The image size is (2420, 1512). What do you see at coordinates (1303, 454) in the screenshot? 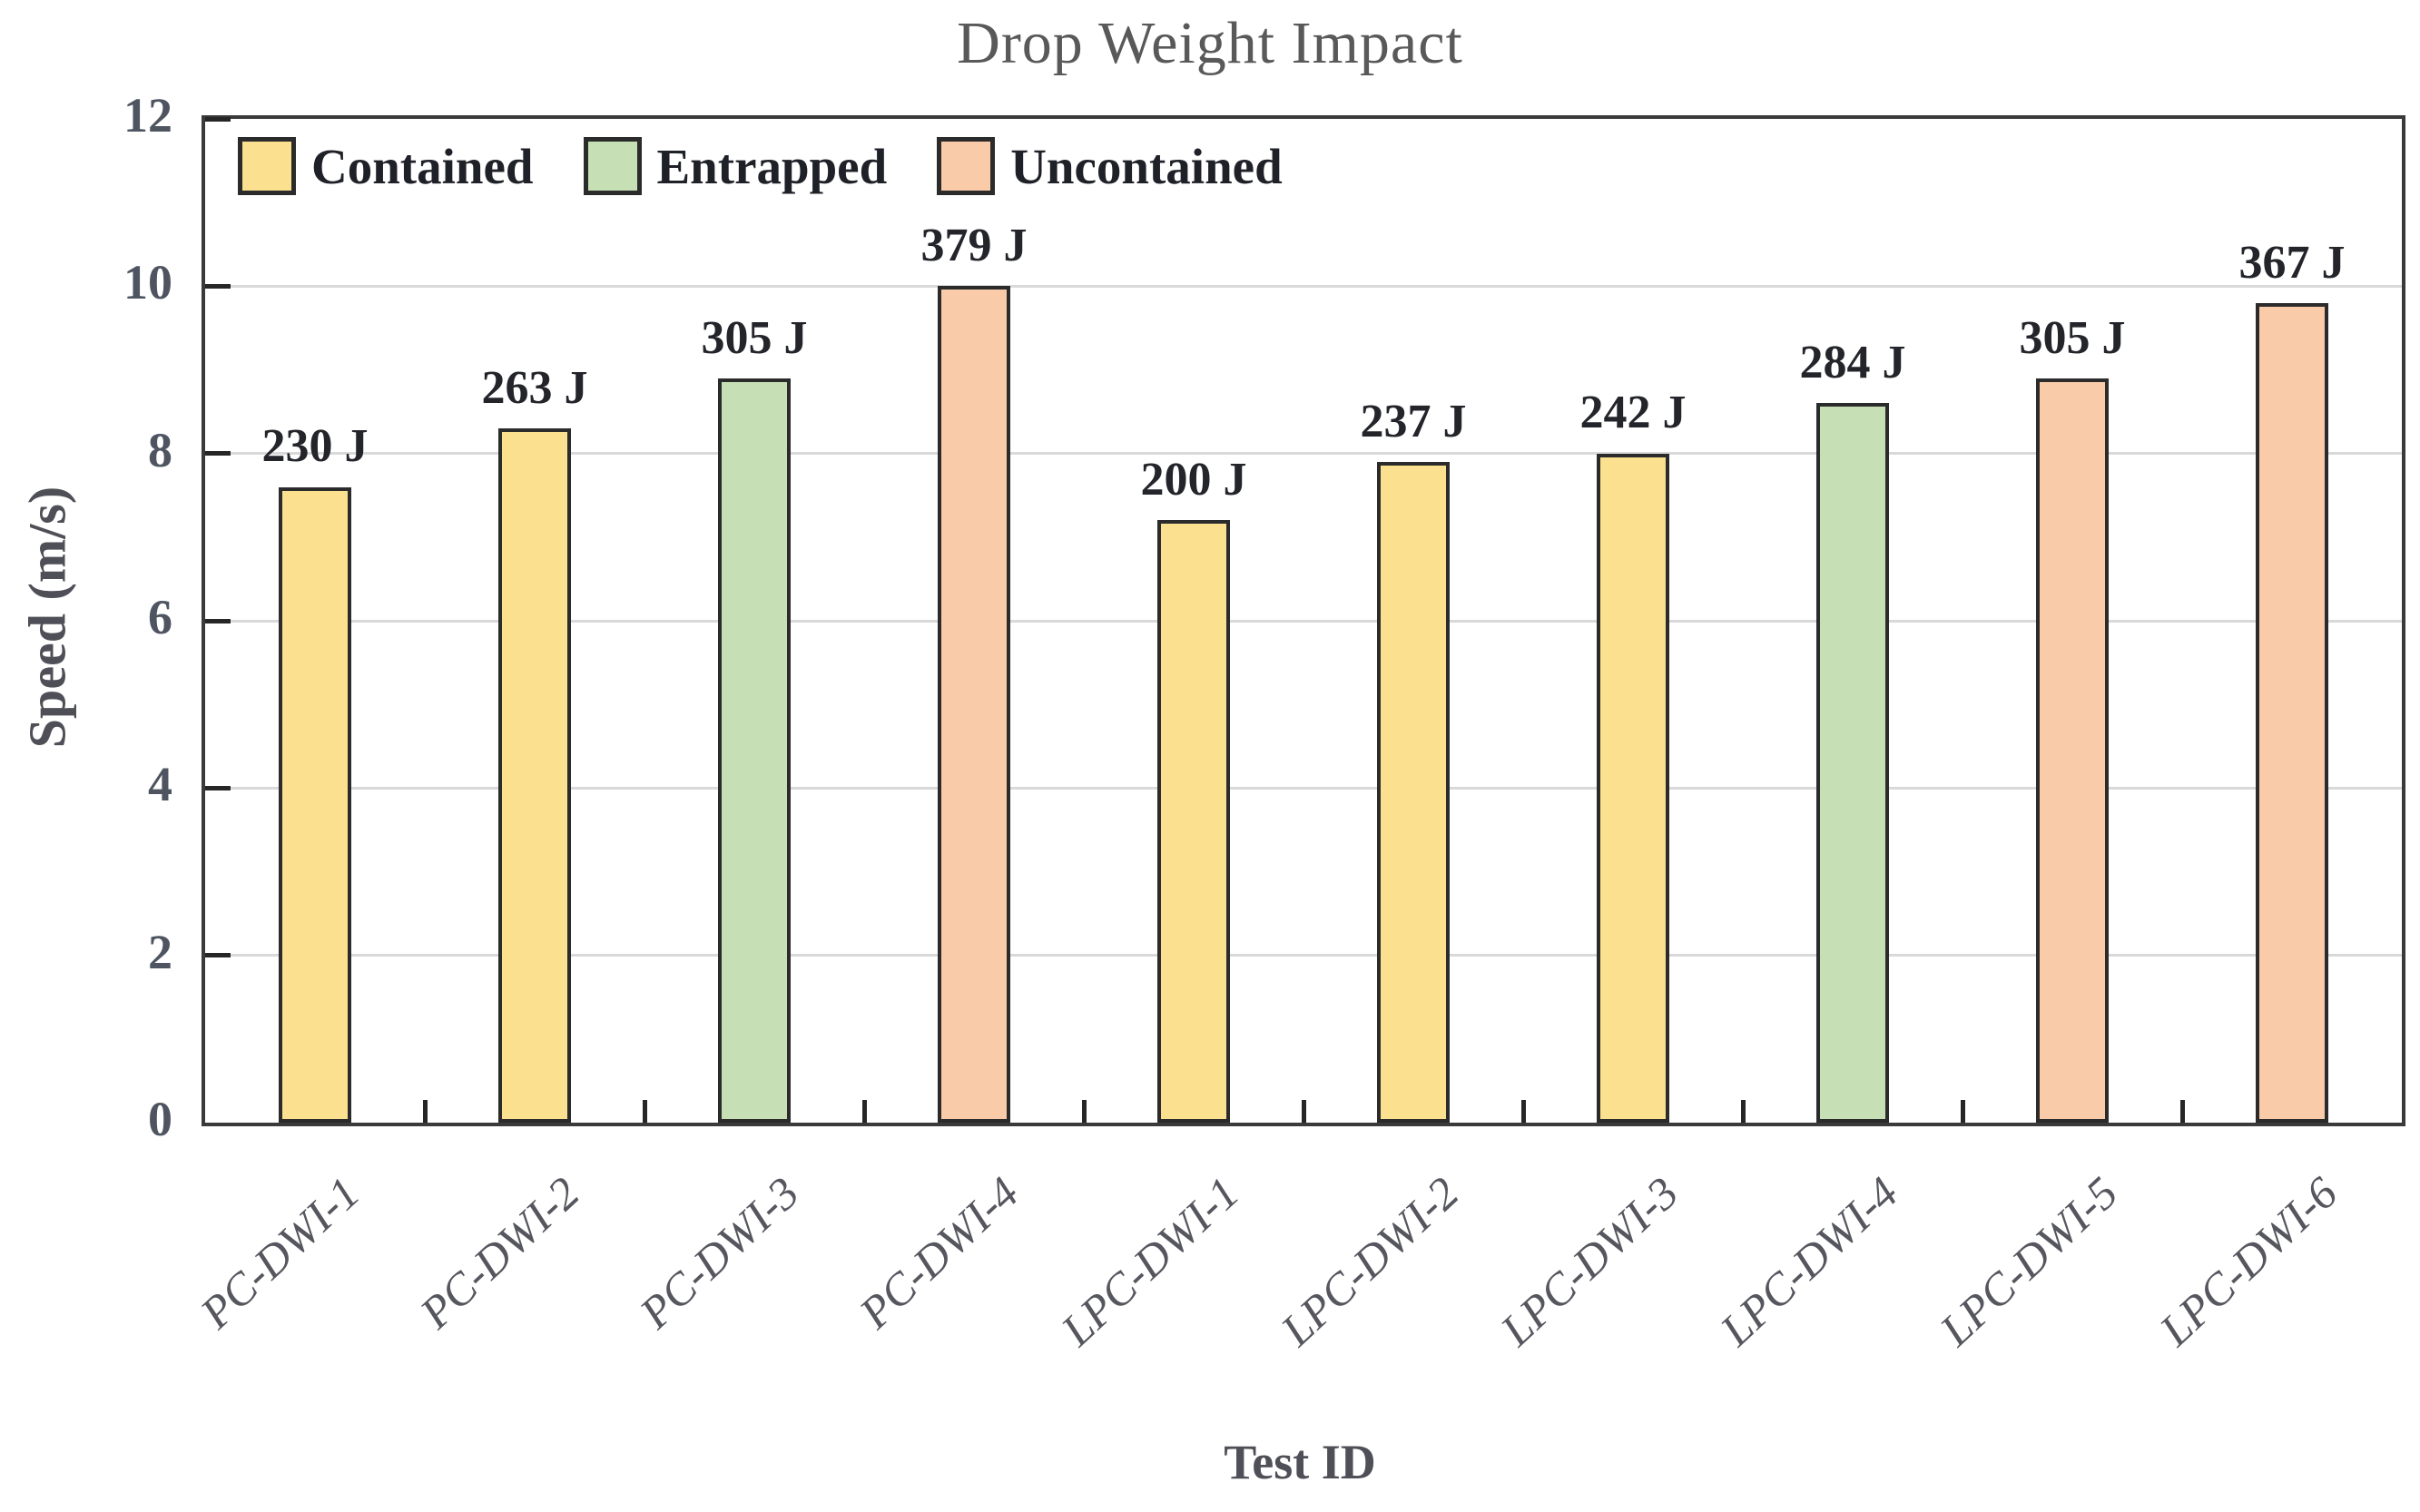
I see `gridline-y8` at bounding box center [1303, 454].